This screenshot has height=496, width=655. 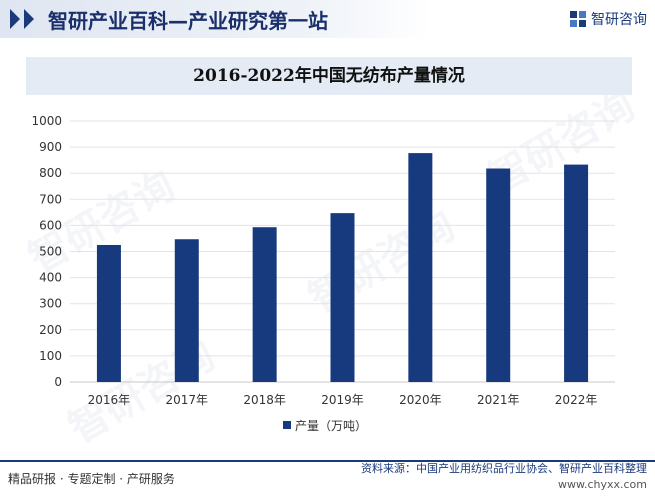 I want to click on legend: 产量（万吨）, so click(x=325, y=426).